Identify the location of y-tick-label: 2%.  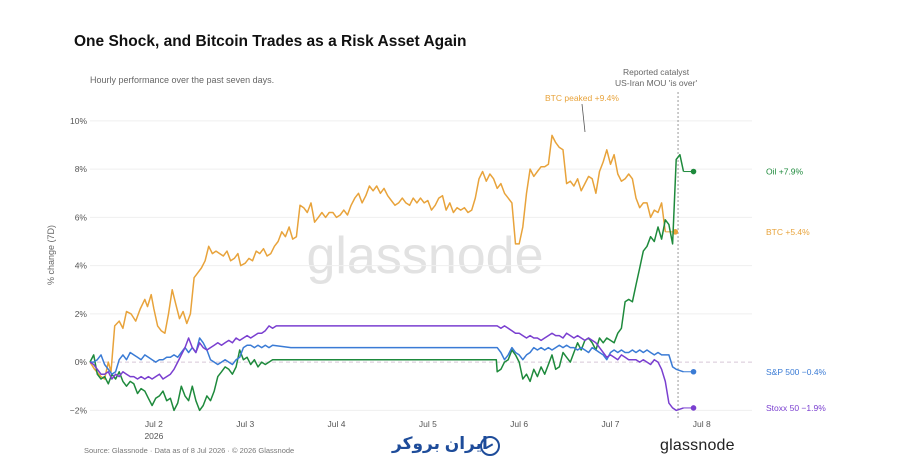
(81, 314).